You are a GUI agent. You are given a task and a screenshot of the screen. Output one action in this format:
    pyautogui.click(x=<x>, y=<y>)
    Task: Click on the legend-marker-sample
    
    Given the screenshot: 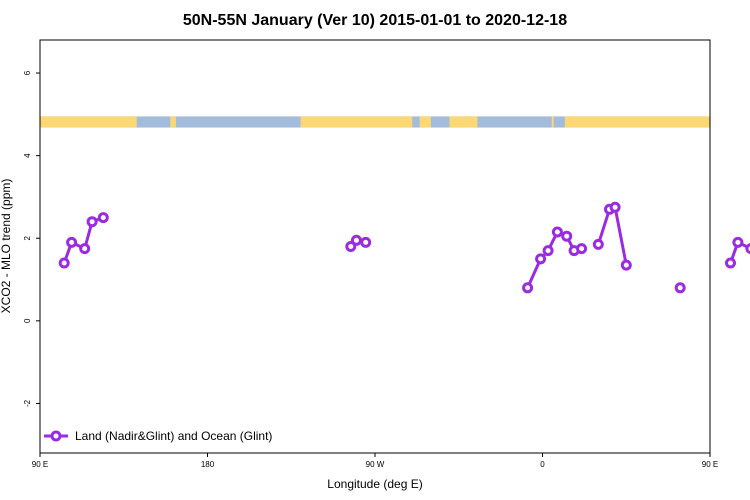 What is the action you would take?
    pyautogui.click(x=56, y=436)
    